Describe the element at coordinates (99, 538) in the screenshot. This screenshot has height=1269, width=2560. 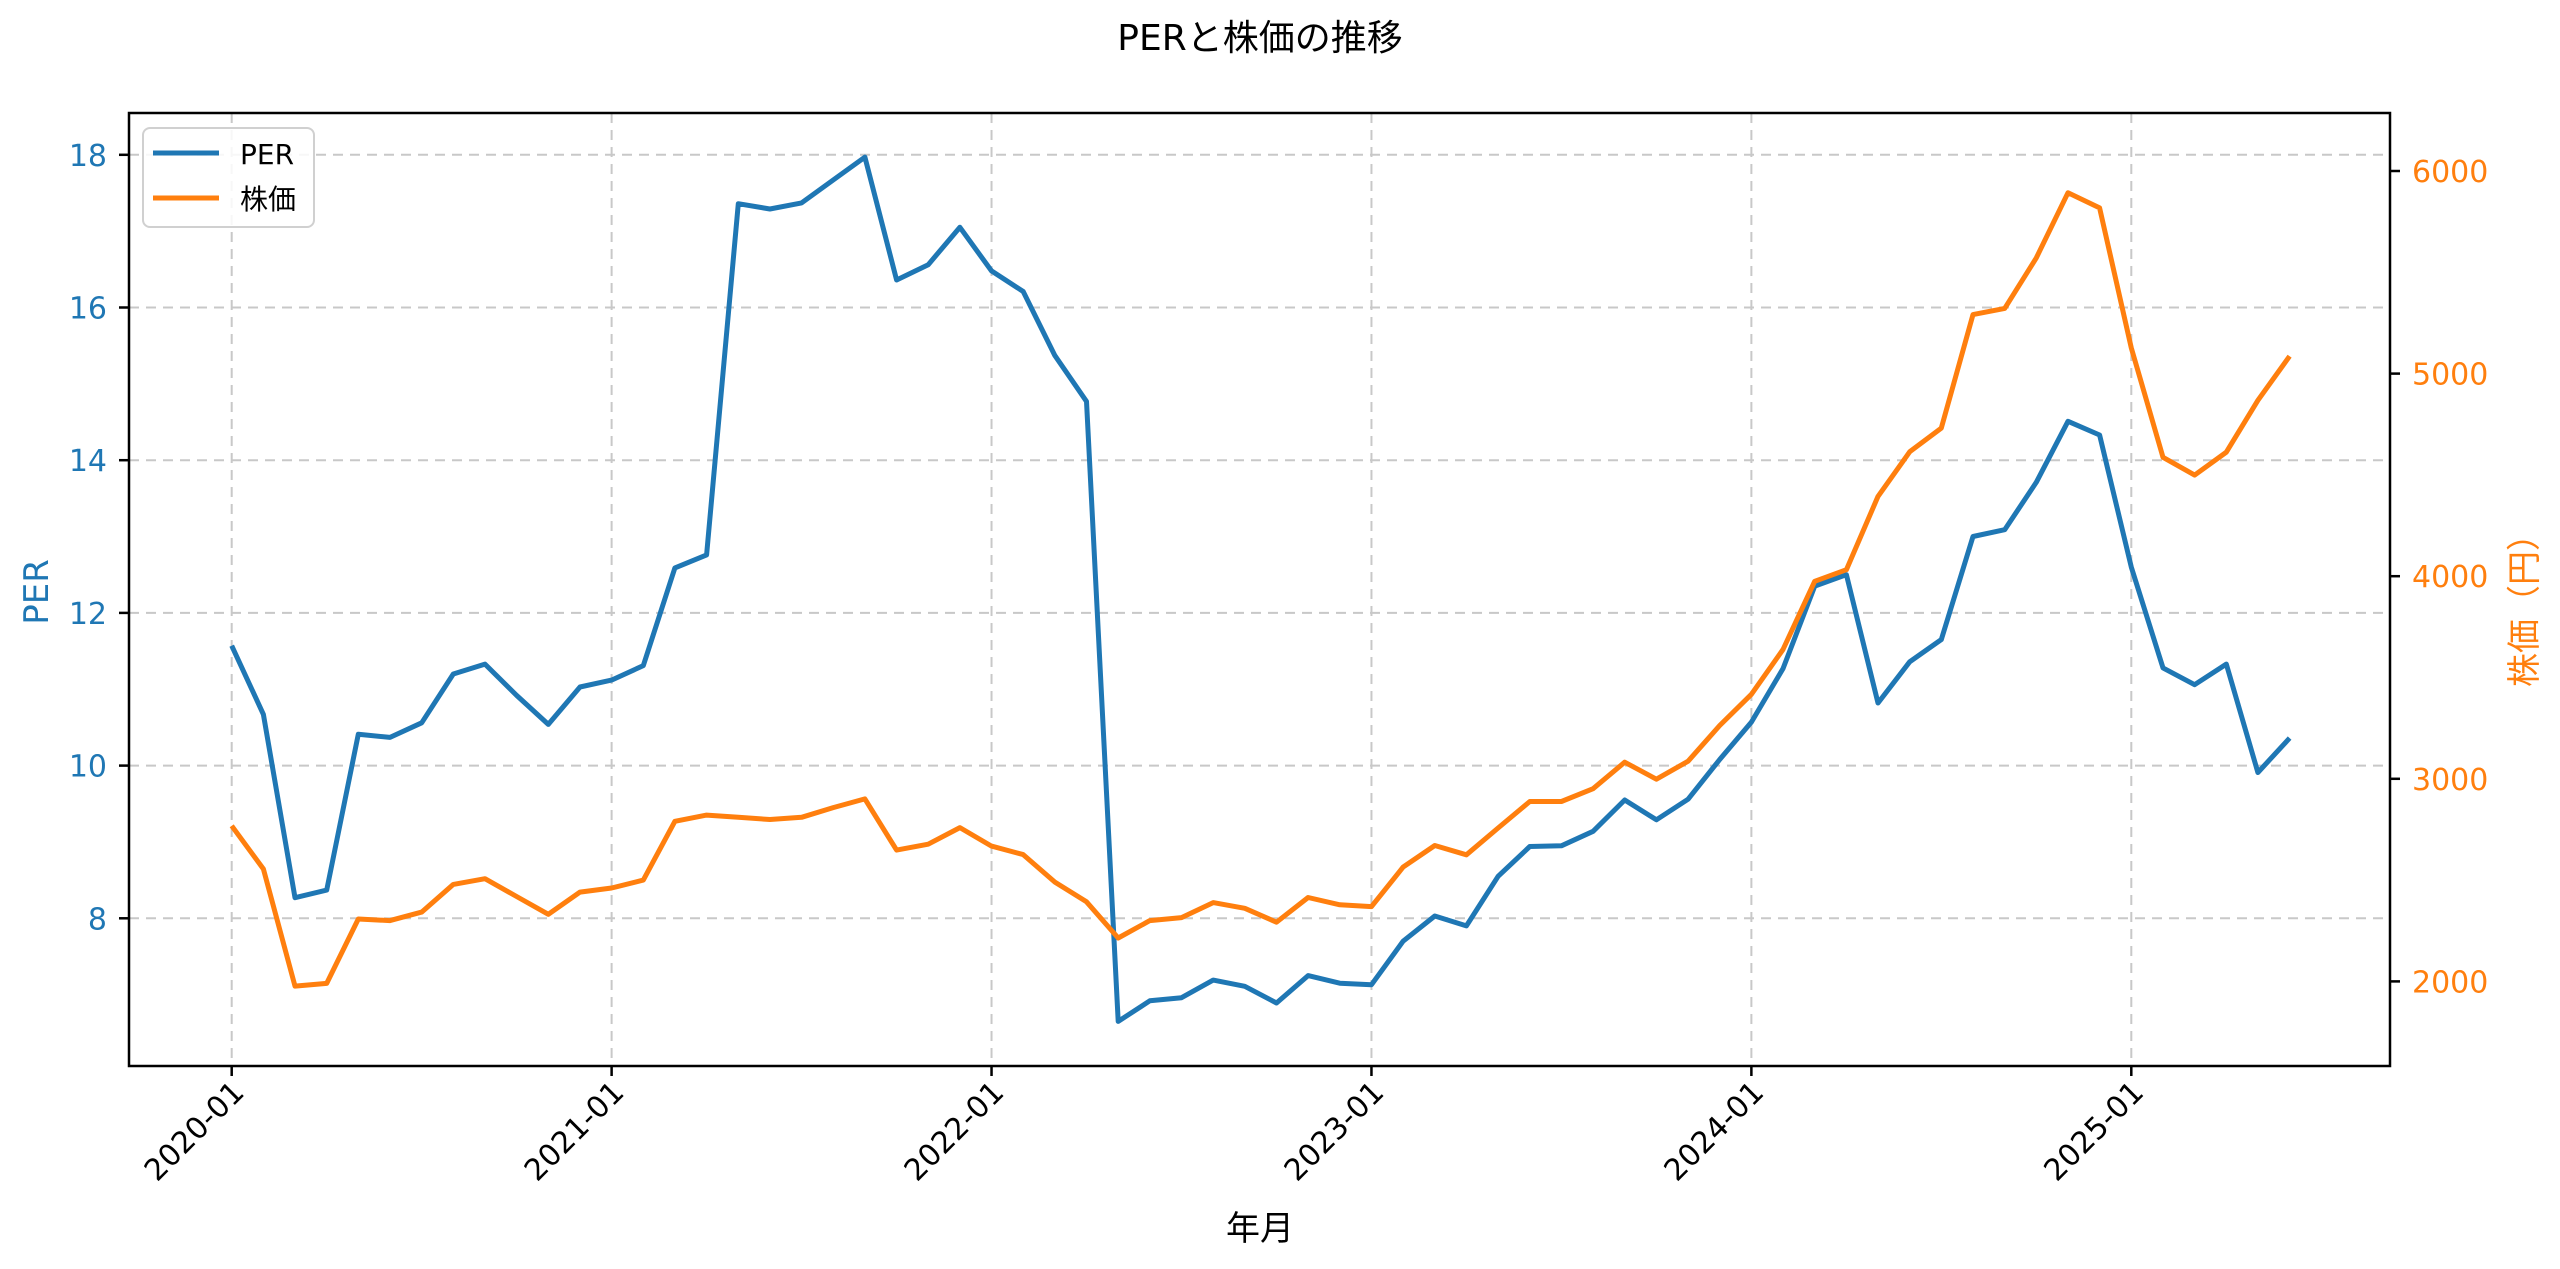
I see `left-y-axis: 8 10 12 14 16 18` at that location.